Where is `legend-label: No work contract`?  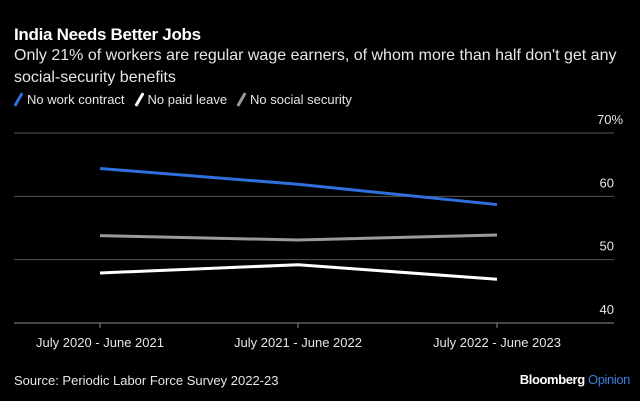
legend-label: No work contract is located at coordinates (76, 99).